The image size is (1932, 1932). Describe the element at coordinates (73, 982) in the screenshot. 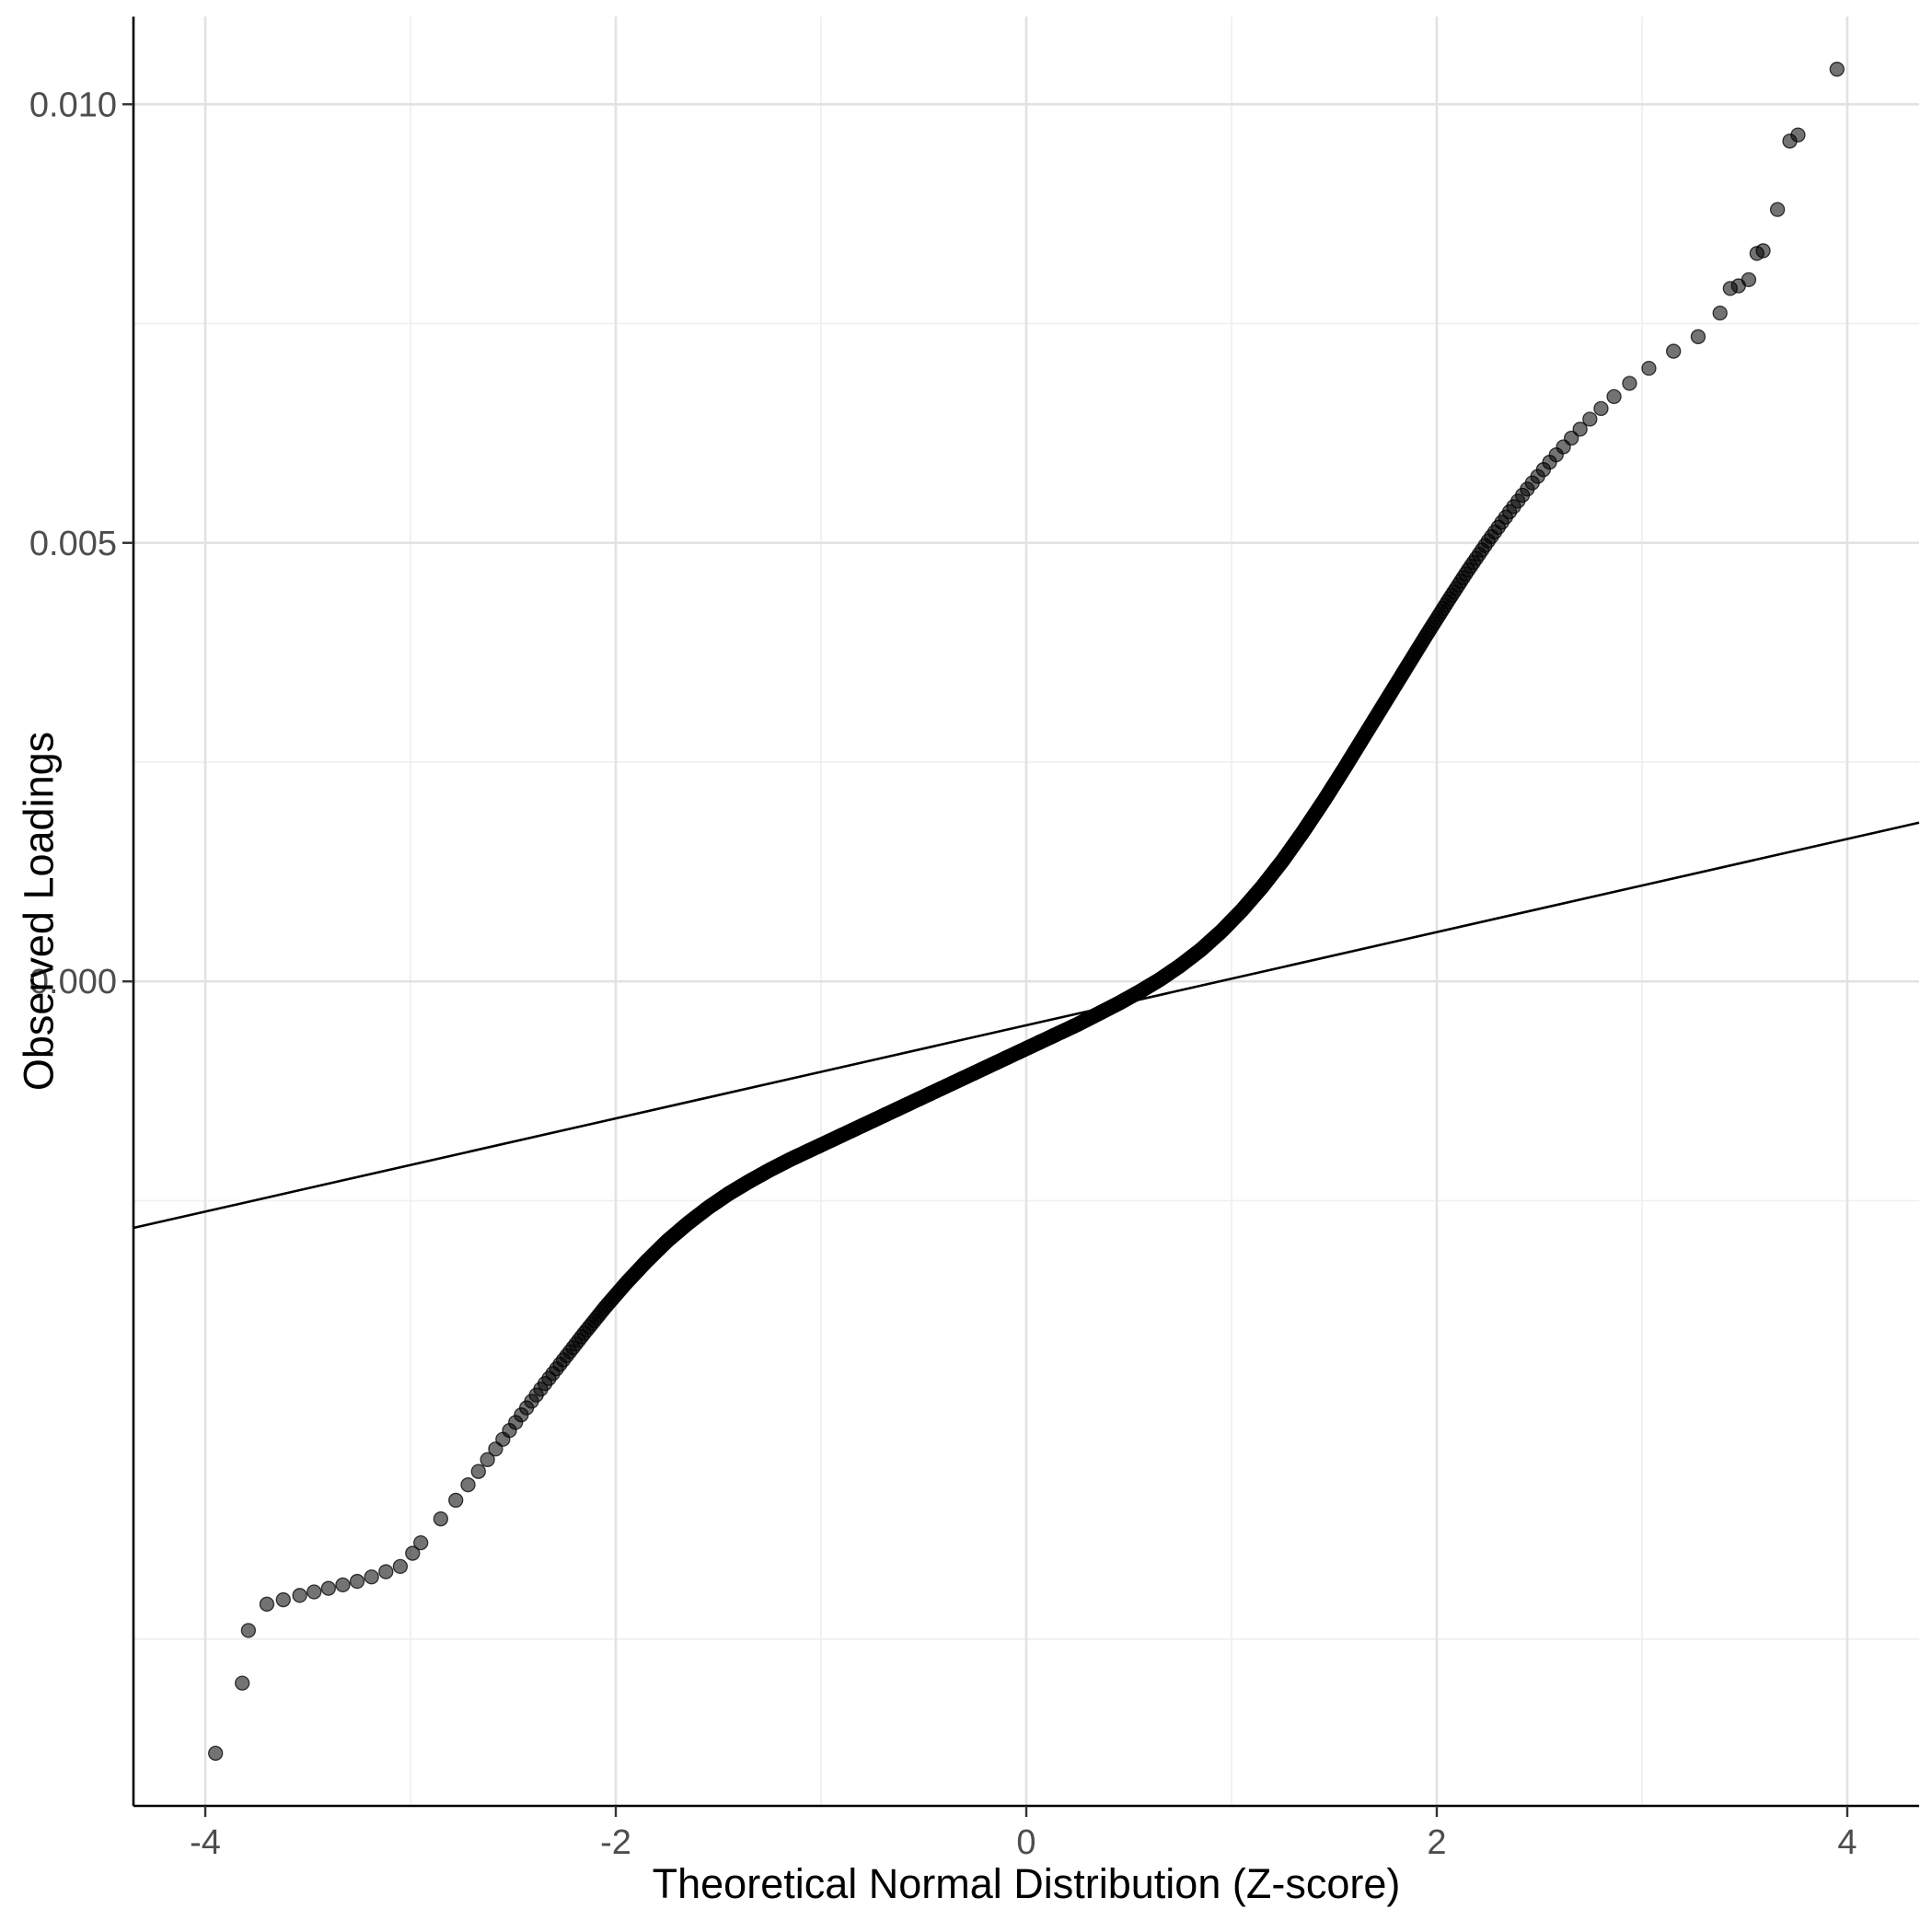

I see `y-tick-label: 0.000` at that location.